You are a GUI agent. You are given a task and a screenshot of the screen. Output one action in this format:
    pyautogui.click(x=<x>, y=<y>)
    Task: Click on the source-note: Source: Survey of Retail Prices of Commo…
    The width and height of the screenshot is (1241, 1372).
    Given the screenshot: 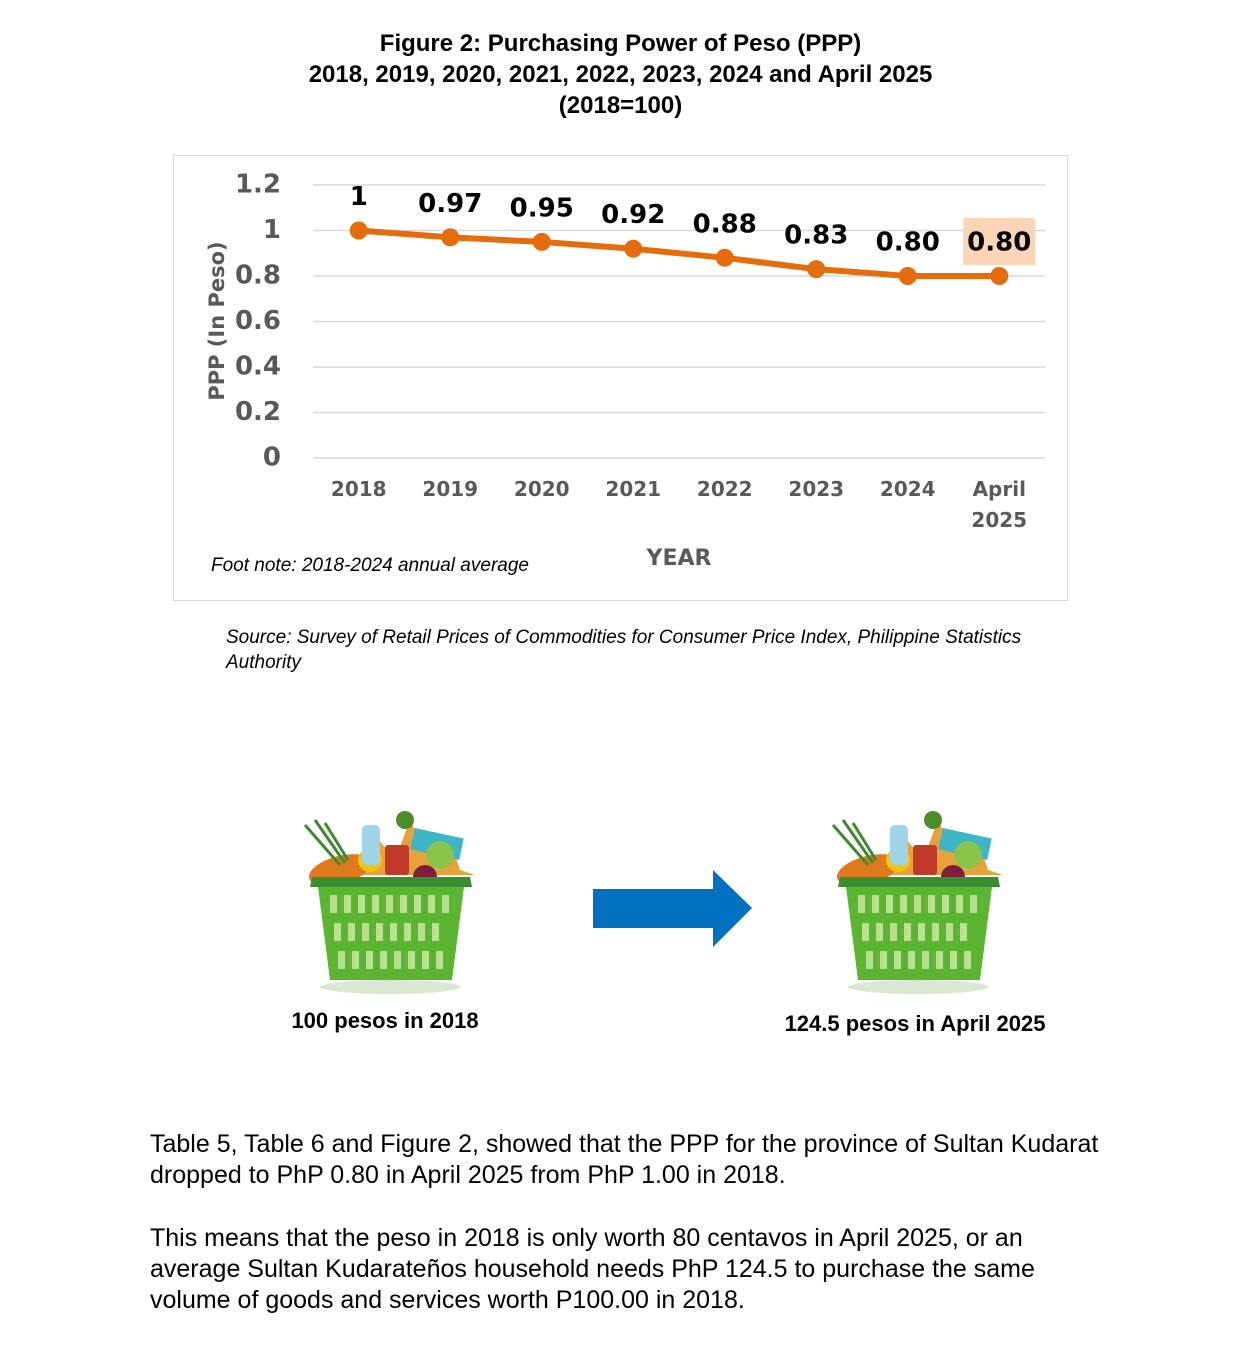 What is the action you would take?
    pyautogui.click(x=624, y=650)
    